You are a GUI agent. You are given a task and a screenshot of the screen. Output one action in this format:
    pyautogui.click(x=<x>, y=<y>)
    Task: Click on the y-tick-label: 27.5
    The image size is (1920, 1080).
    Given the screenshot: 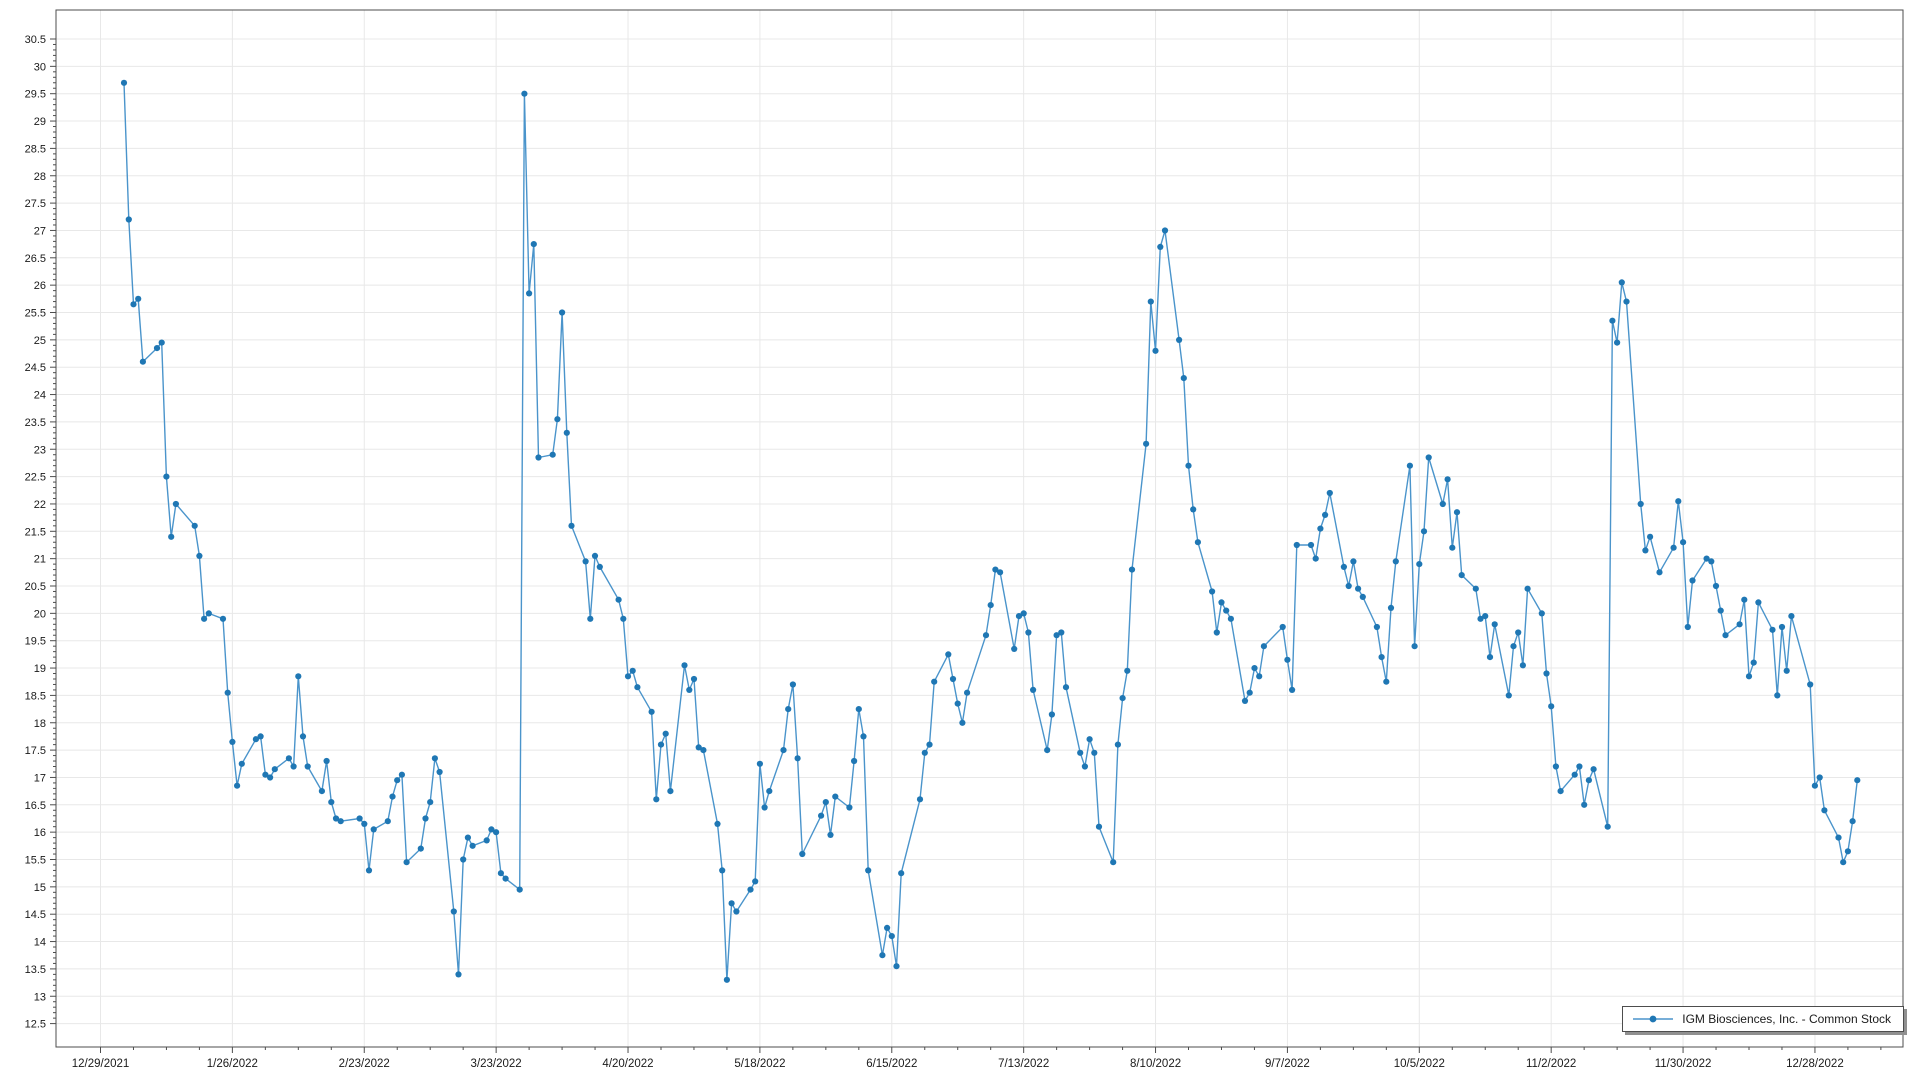 What is the action you would take?
    pyautogui.click(x=35, y=204)
    